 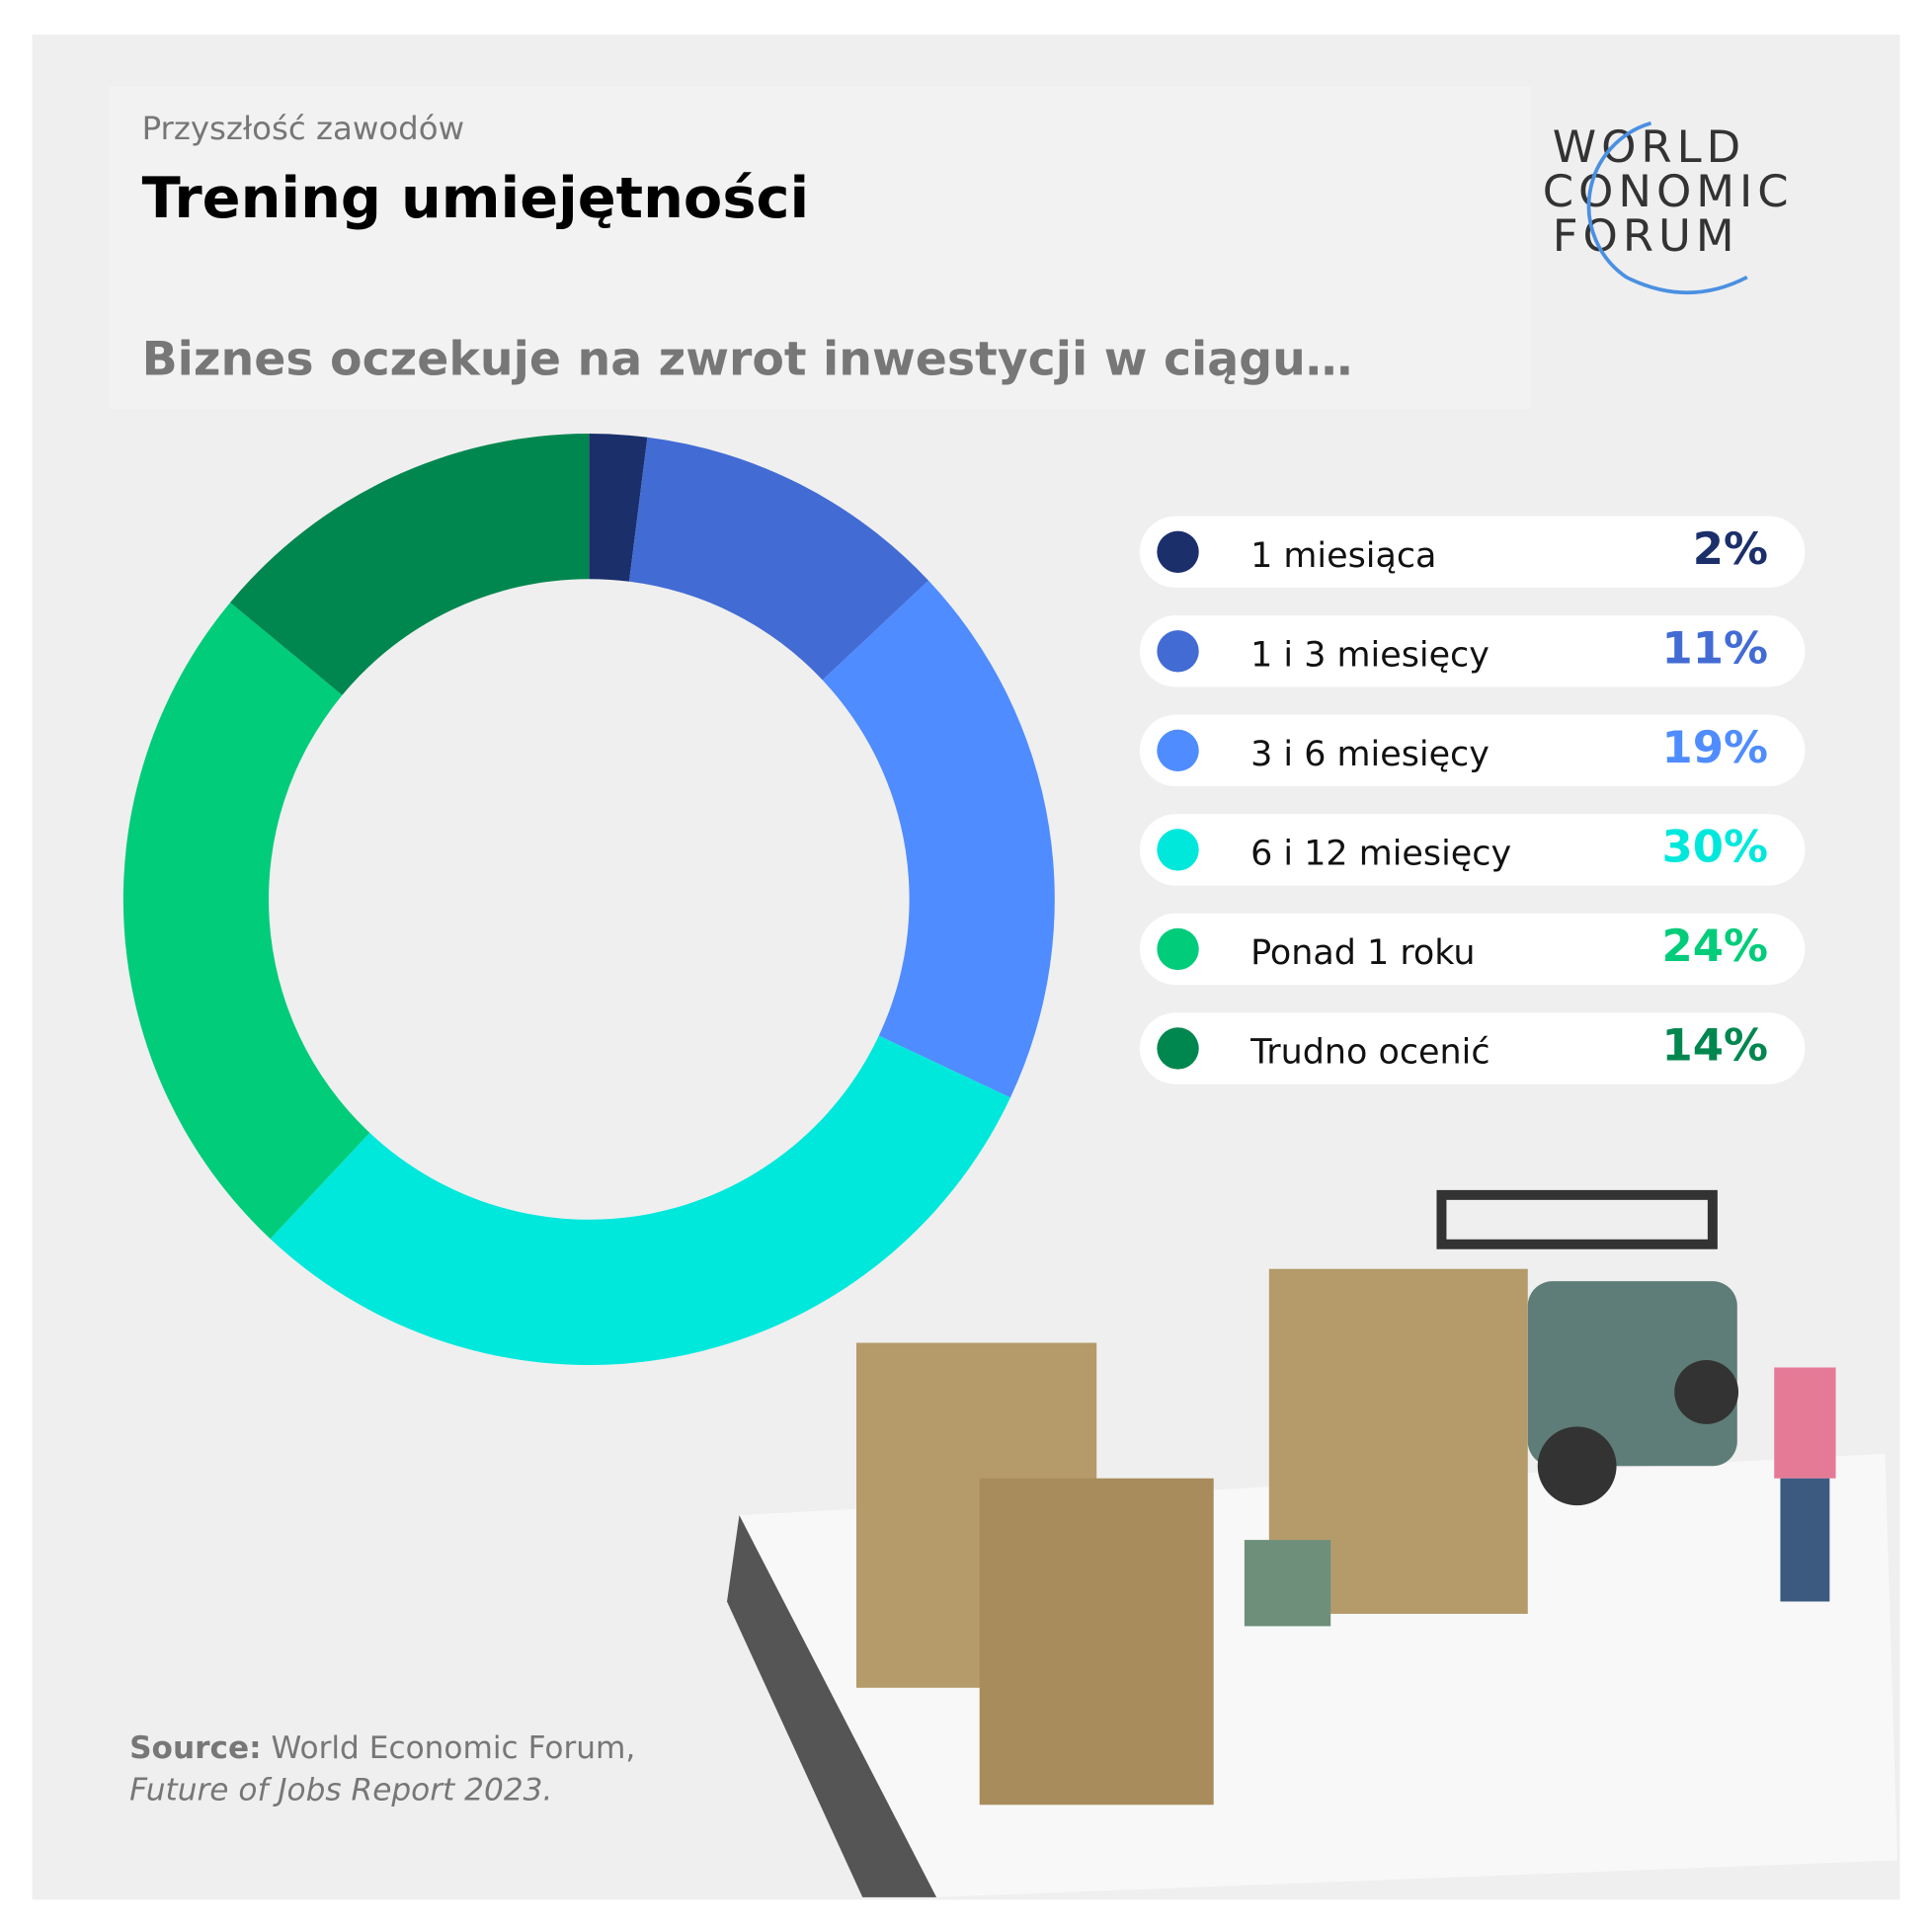 What do you see at coordinates (476, 198) in the screenshot?
I see `title: Trening umiejętności` at bounding box center [476, 198].